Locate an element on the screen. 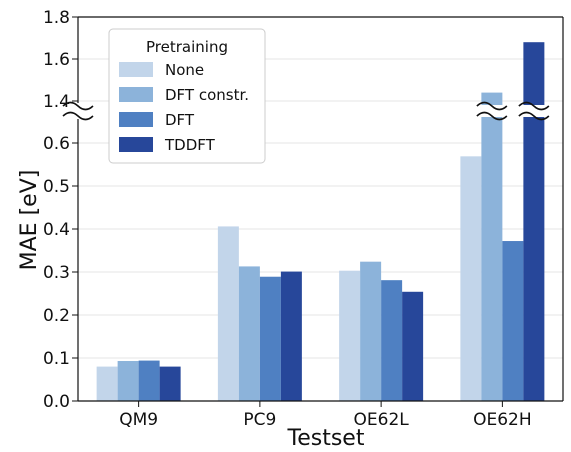 The width and height of the screenshot is (571, 452). y-tick-label: 0.2 is located at coordinates (56, 316).